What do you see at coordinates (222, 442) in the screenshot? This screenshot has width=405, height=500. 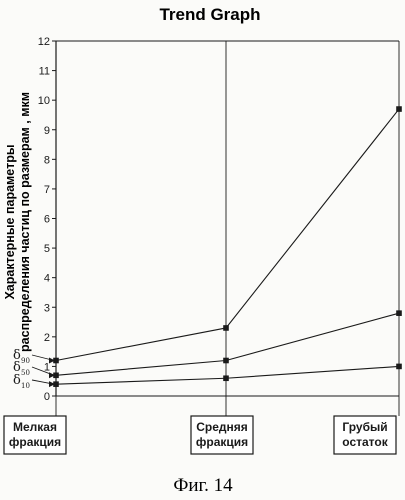 I see `category-text-2-2: фракция` at bounding box center [222, 442].